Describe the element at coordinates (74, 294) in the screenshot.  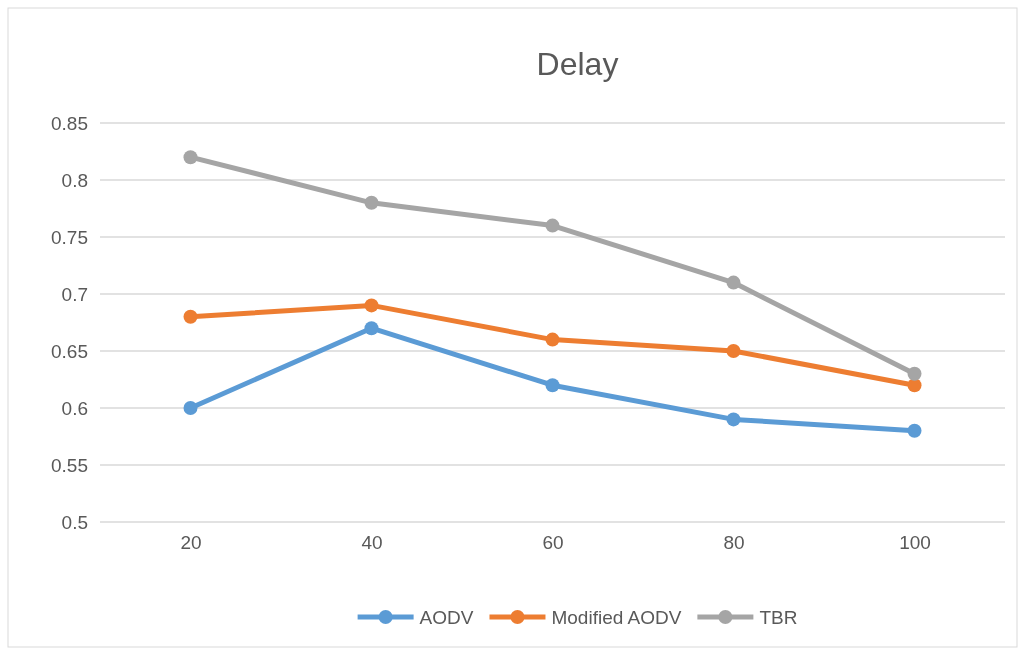
I see `y-tick-label: 0.7` at that location.